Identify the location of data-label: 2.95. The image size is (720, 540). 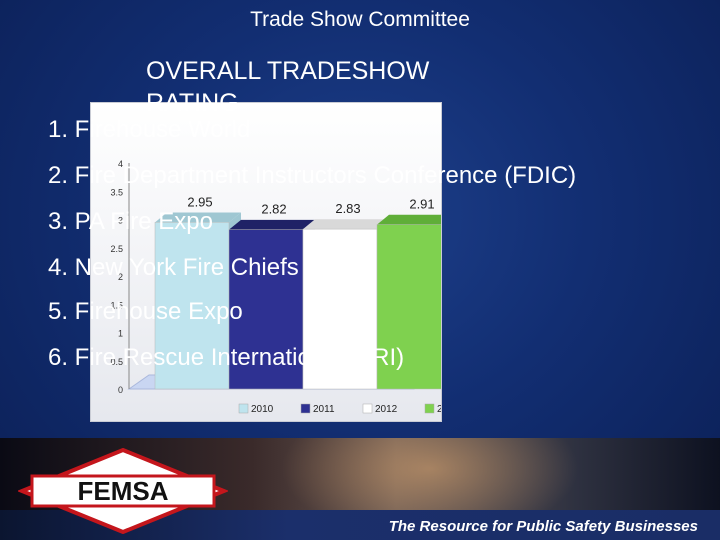
(199, 201).